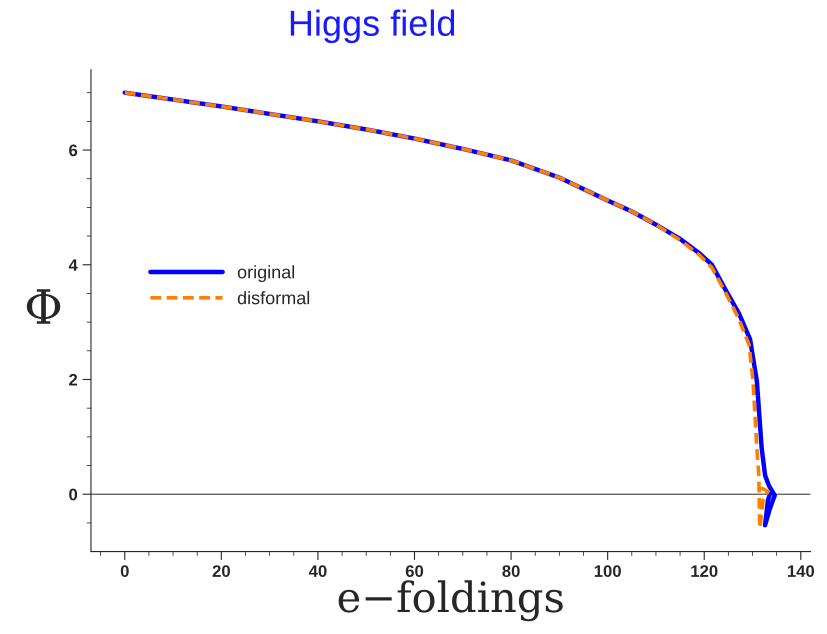 Image resolution: width=827 pixels, height=634 pixels. Describe the element at coordinates (607, 571) in the screenshot. I see `x-tick-label: 100` at that location.